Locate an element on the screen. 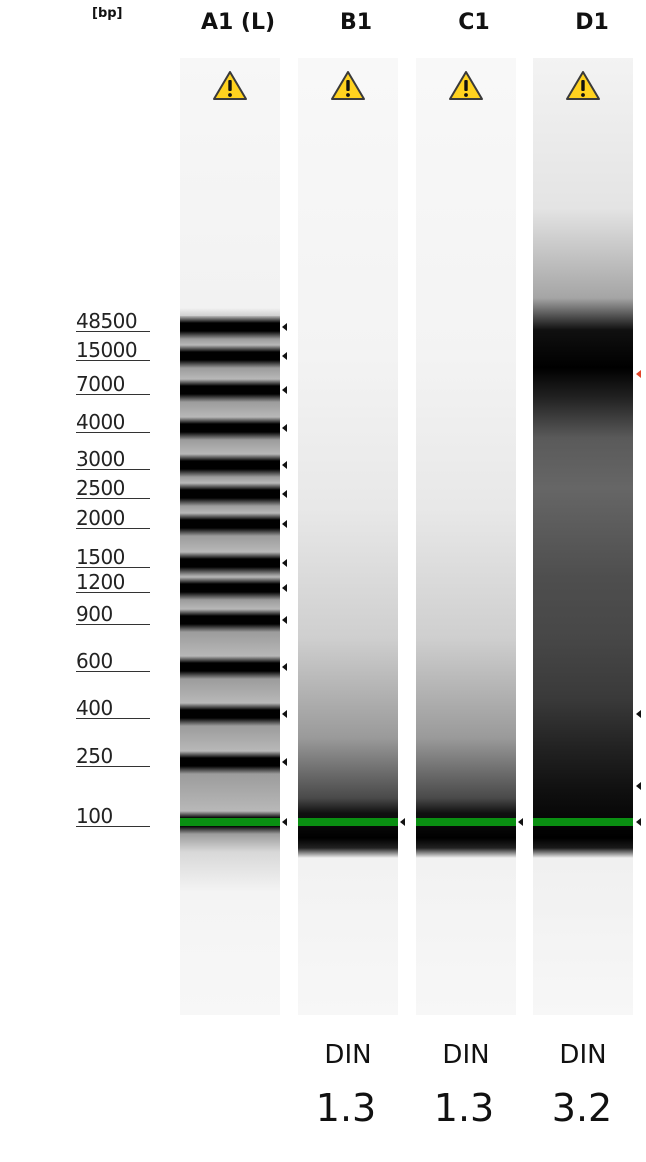 This screenshot has width=646, height=1162. din-value-c1: 1.3 is located at coordinates (464, 1108).